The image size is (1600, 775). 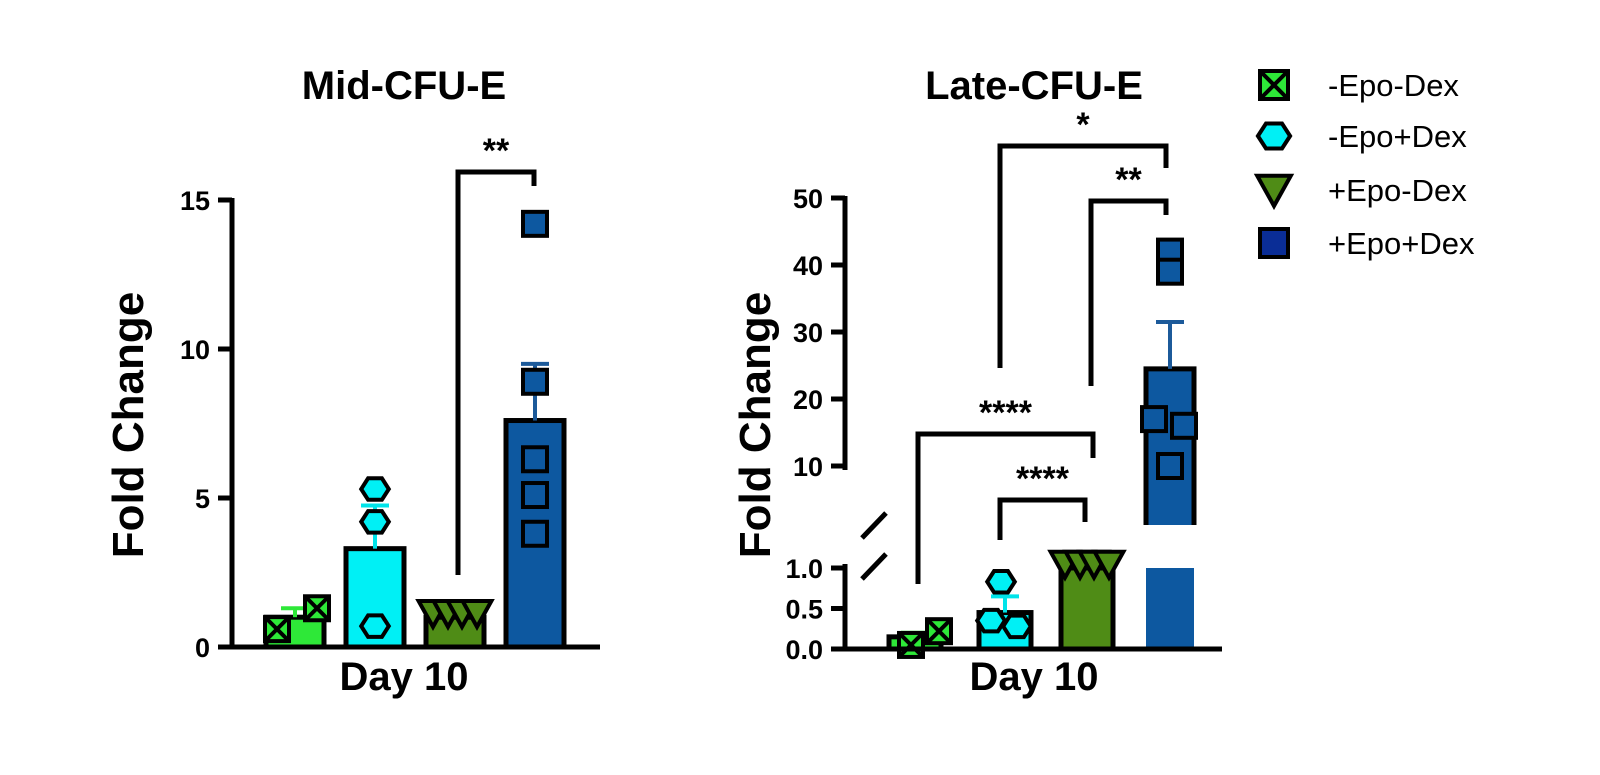 What do you see at coordinates (1364, 164) in the screenshot?
I see `legend: -Epo-Dex -Epo+Dex +Epo-Dex +Epo+Dex` at bounding box center [1364, 164].